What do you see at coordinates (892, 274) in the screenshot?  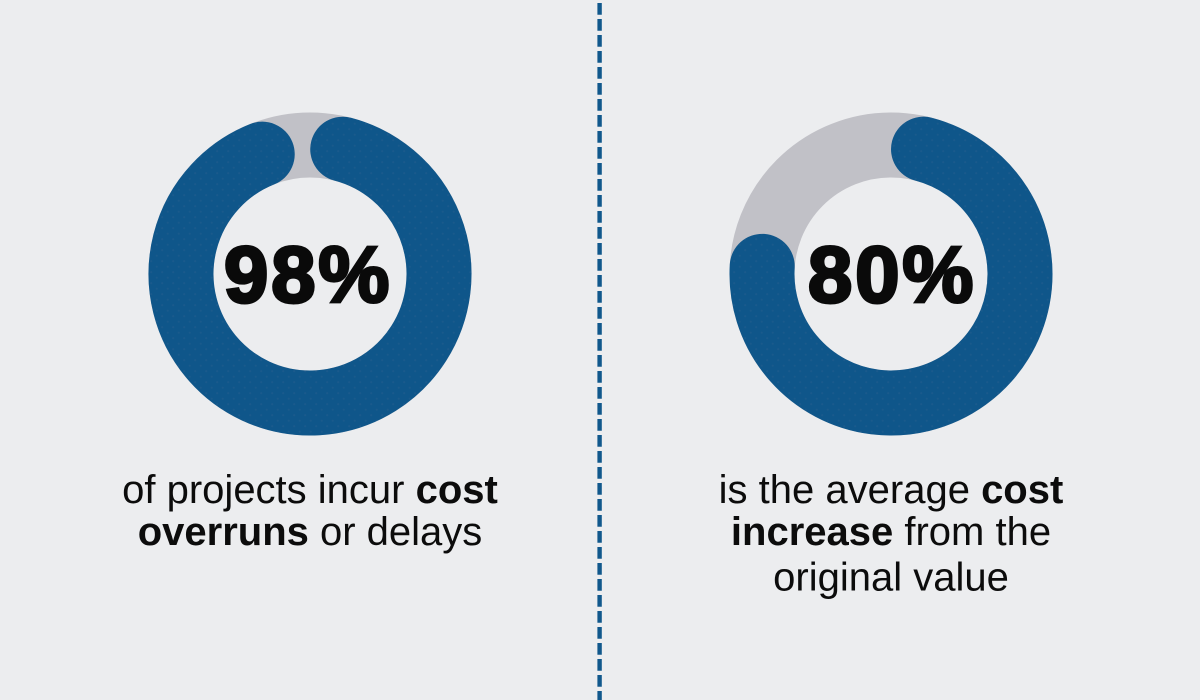 I see `svg-text: 80%` at bounding box center [892, 274].